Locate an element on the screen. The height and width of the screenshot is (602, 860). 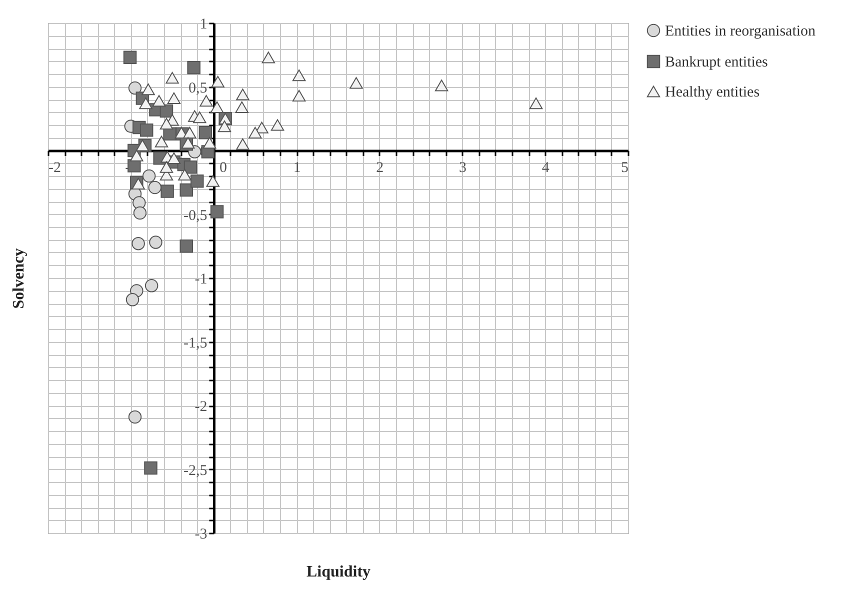
legend-label: Bankrupt entities is located at coordinates (716, 62).